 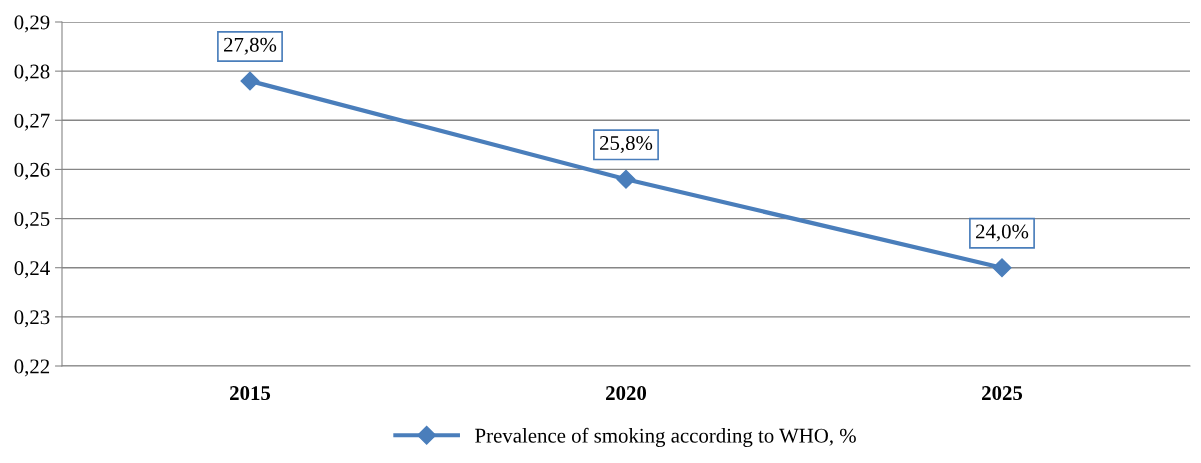 I want to click on data-label: 25,8%, so click(x=626, y=144).